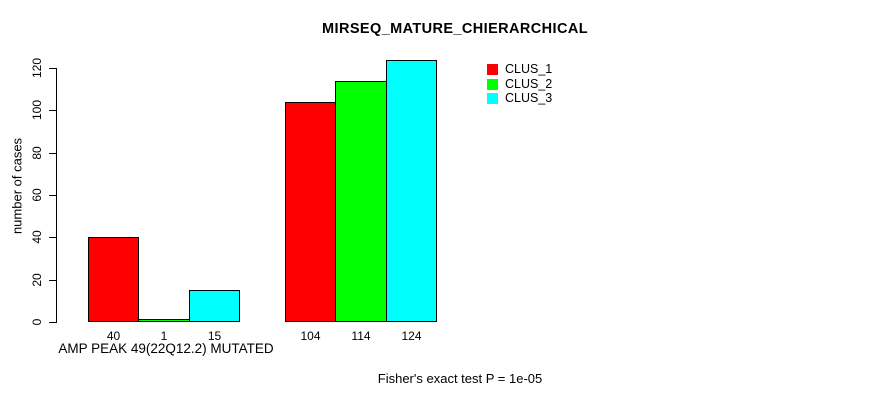  What do you see at coordinates (37, 322) in the screenshot?
I see `y-axis-tick-label: 0` at bounding box center [37, 322].